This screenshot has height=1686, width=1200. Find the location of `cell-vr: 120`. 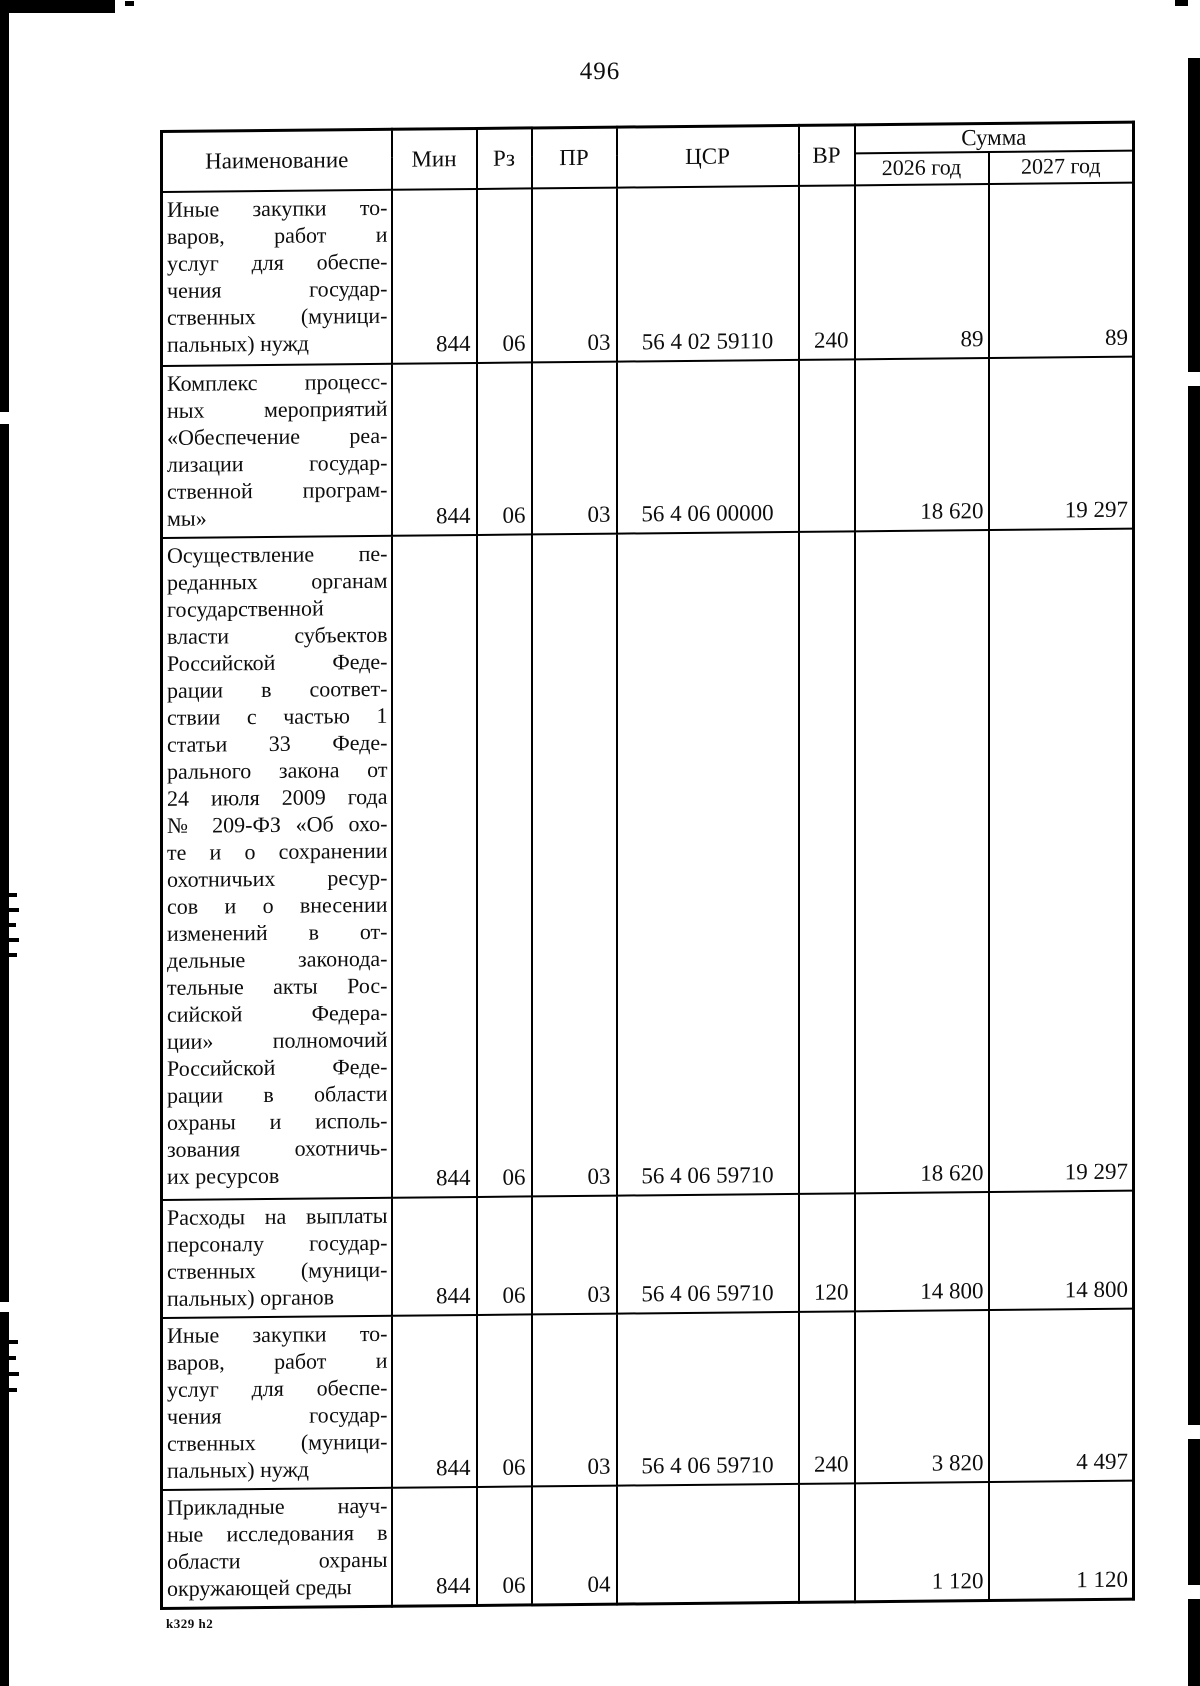

cell-vr: 120 is located at coordinates (826, 1252).